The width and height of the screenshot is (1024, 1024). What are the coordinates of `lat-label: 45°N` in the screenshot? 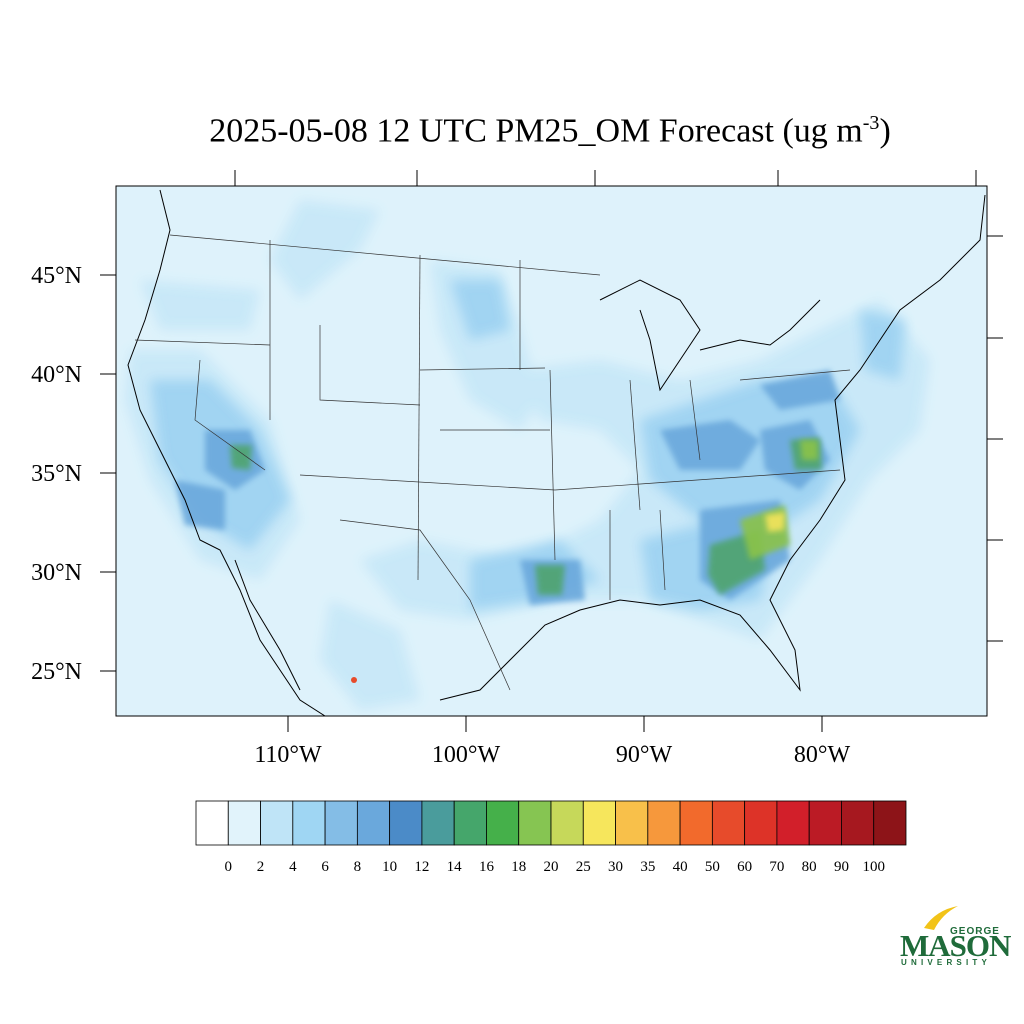 It's located at (56, 276).